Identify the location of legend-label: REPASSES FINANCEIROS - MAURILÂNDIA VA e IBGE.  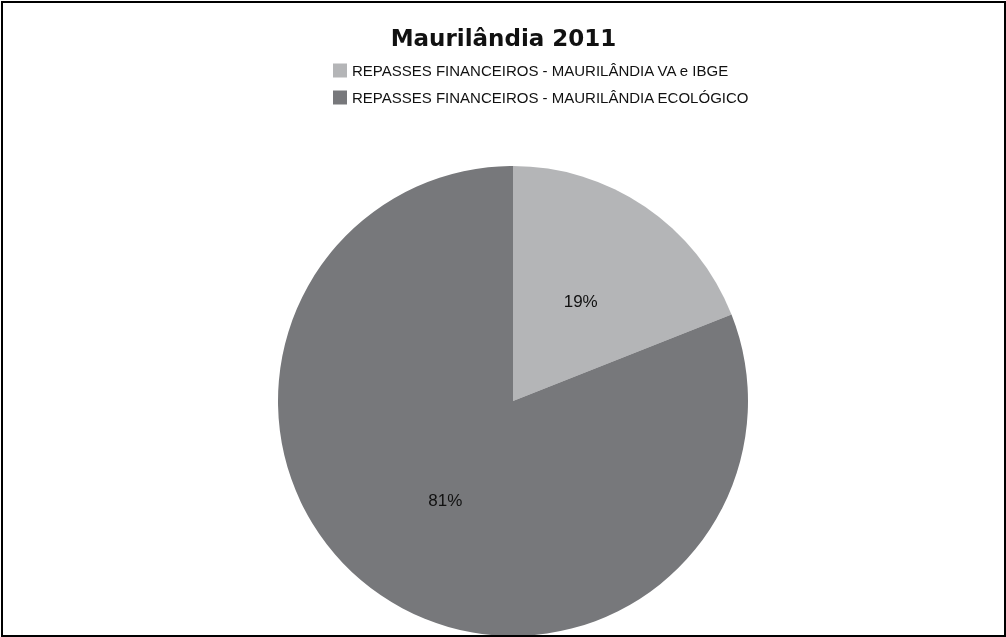
(540, 70).